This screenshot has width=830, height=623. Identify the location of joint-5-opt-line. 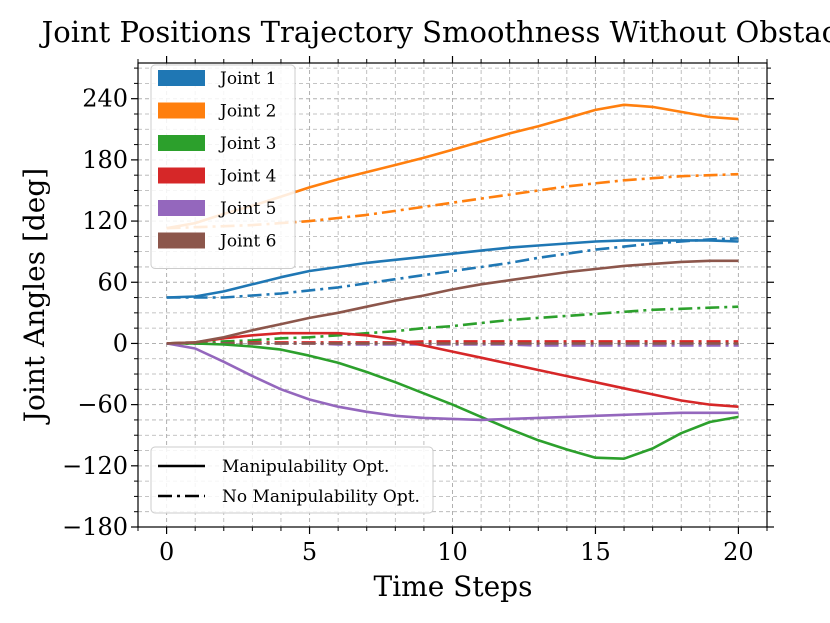
(452, 382).